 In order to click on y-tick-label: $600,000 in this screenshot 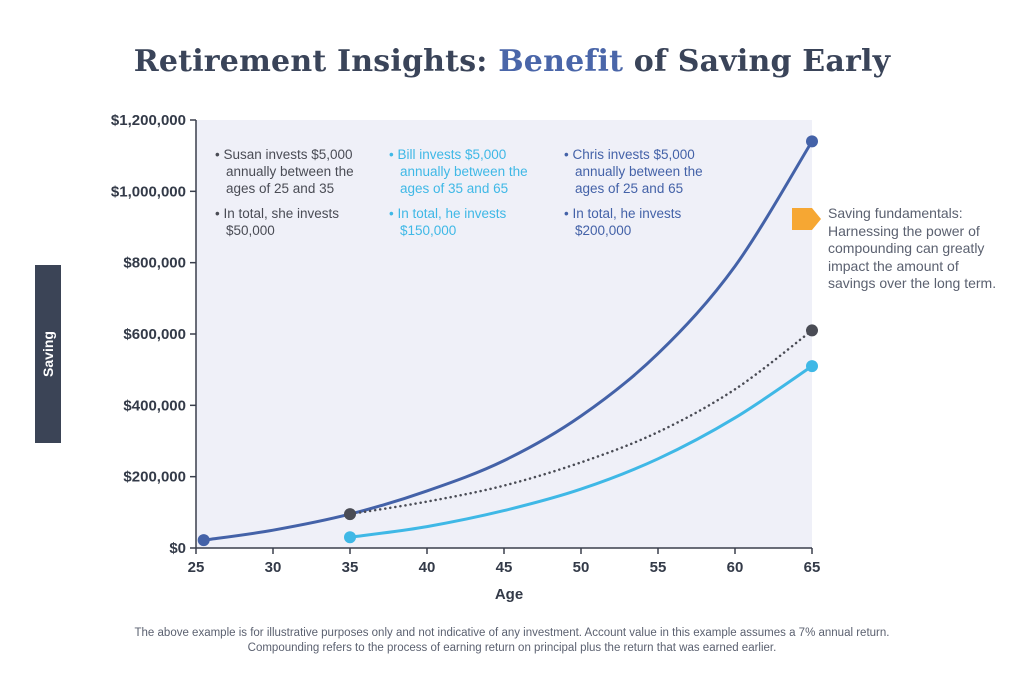, I will do `click(154, 334)`.